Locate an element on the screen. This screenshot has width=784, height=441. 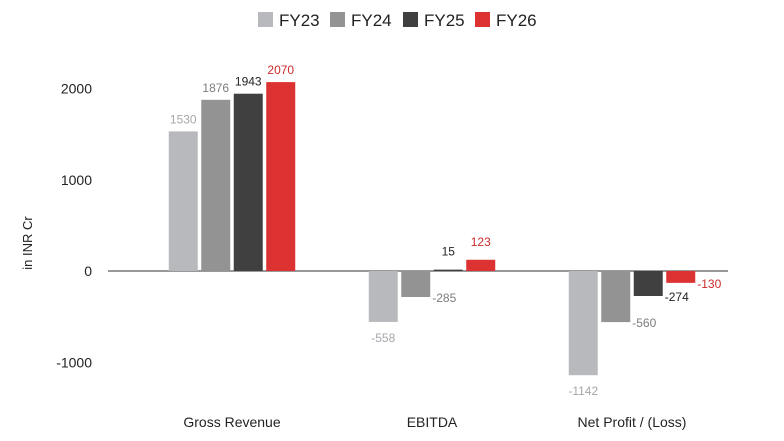
category-label: Net Profit / (Loss) is located at coordinates (632, 422).